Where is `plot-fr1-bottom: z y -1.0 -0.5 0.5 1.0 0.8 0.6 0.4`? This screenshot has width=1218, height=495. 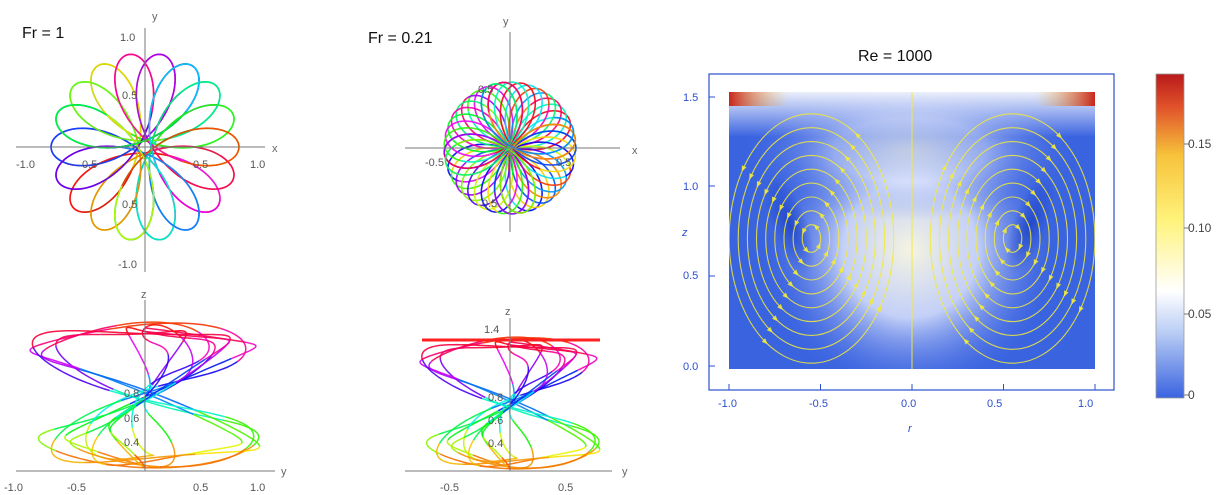 plot-fr1-bottom: z y -1.0 -0.5 0.5 1.0 0.8 0.6 0.4 is located at coordinates (145, 391).